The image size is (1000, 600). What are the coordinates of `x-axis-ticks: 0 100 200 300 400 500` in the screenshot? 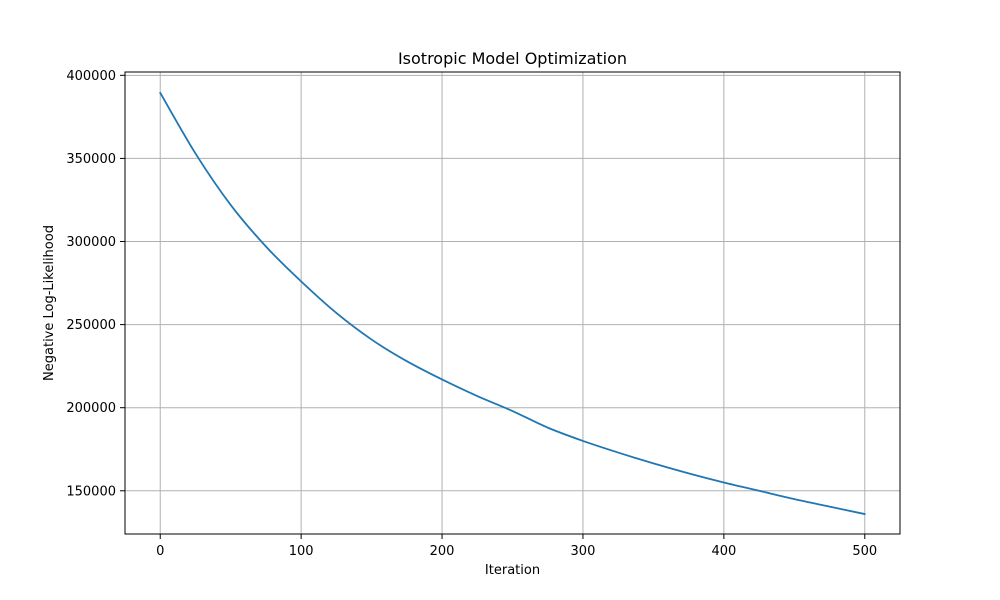 It's located at (516, 546).